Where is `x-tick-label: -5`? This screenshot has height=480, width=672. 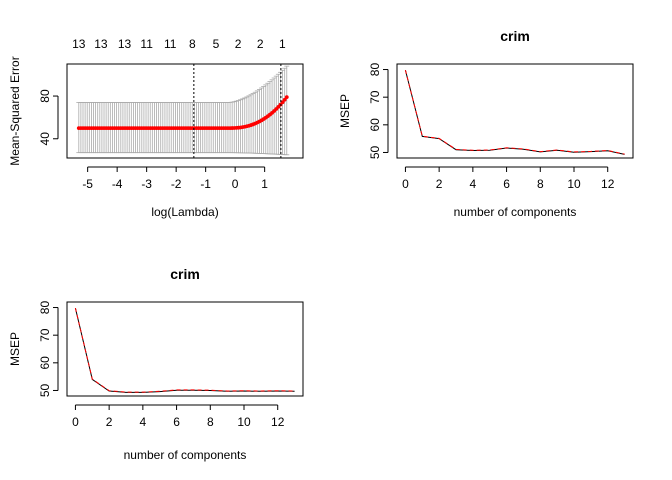
x-tick-label: -5 is located at coordinates (87, 184).